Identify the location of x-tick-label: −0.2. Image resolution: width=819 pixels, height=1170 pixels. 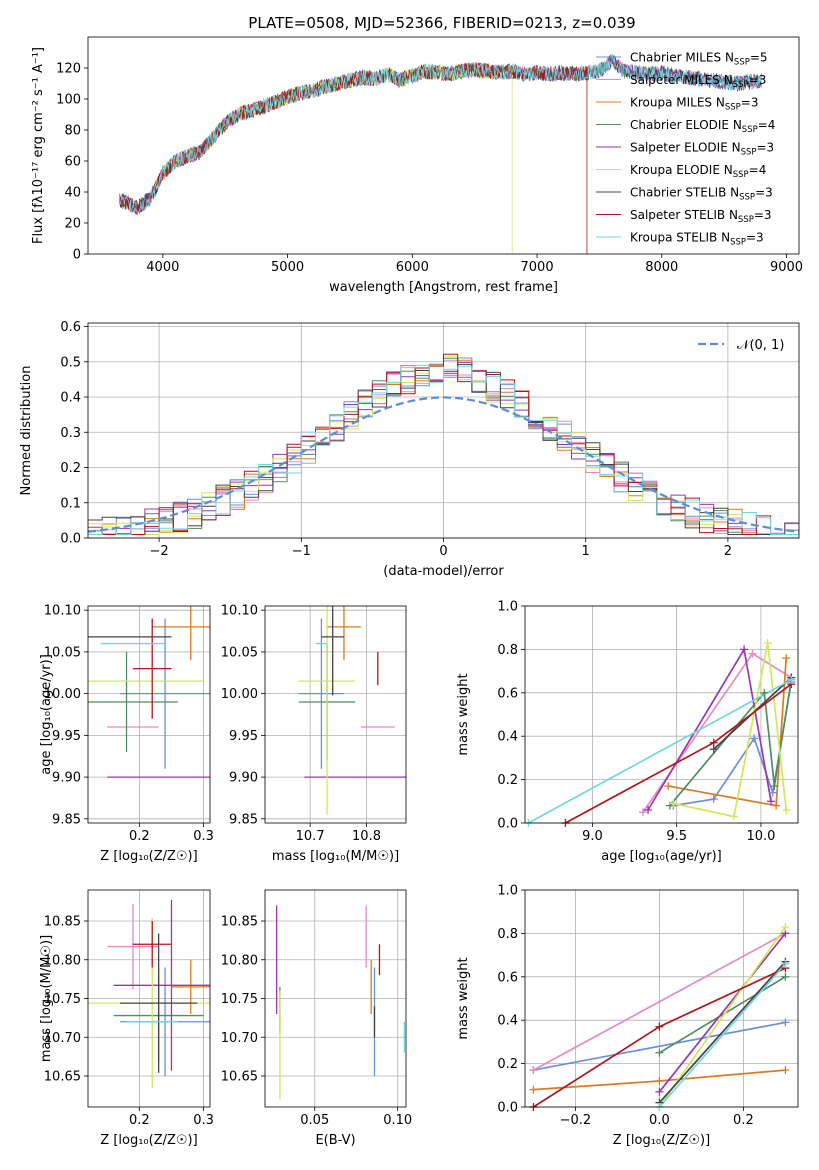
(576, 1120).